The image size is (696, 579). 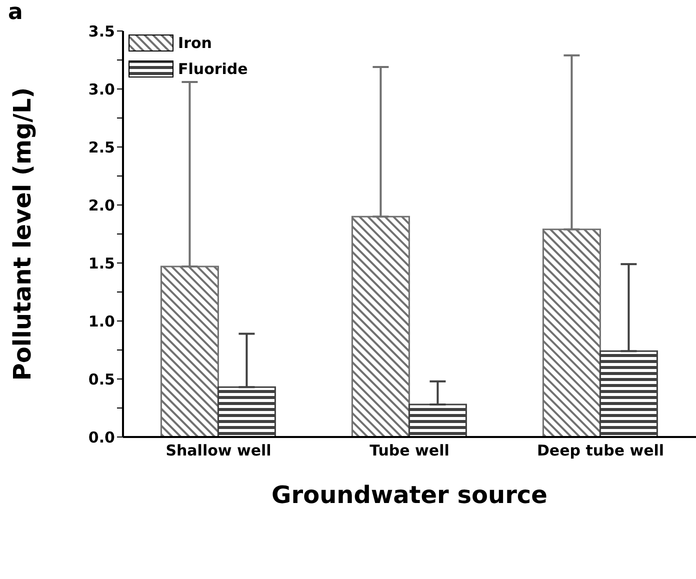 I want to click on x-tick-label: Tube well, so click(x=410, y=451).